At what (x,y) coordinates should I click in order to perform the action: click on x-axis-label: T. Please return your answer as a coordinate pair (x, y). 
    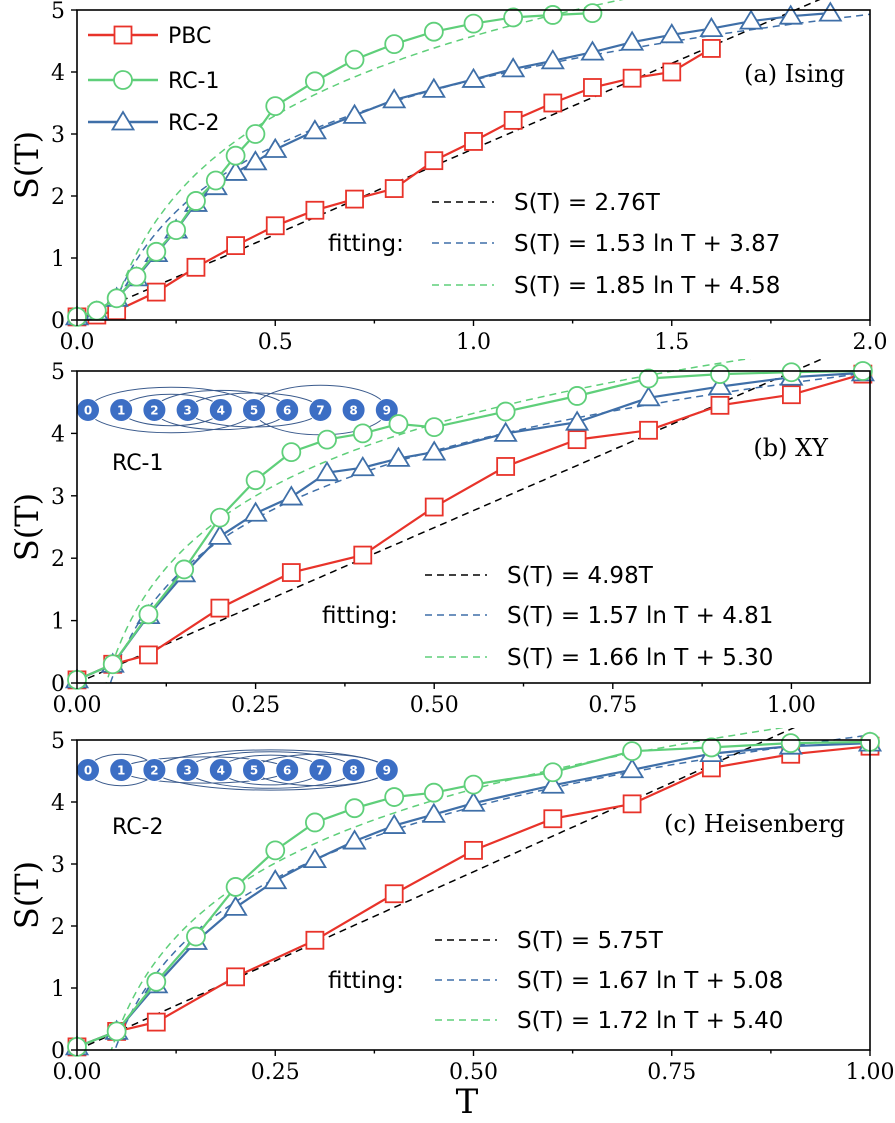
    Looking at the image, I should click on (467, 1102).